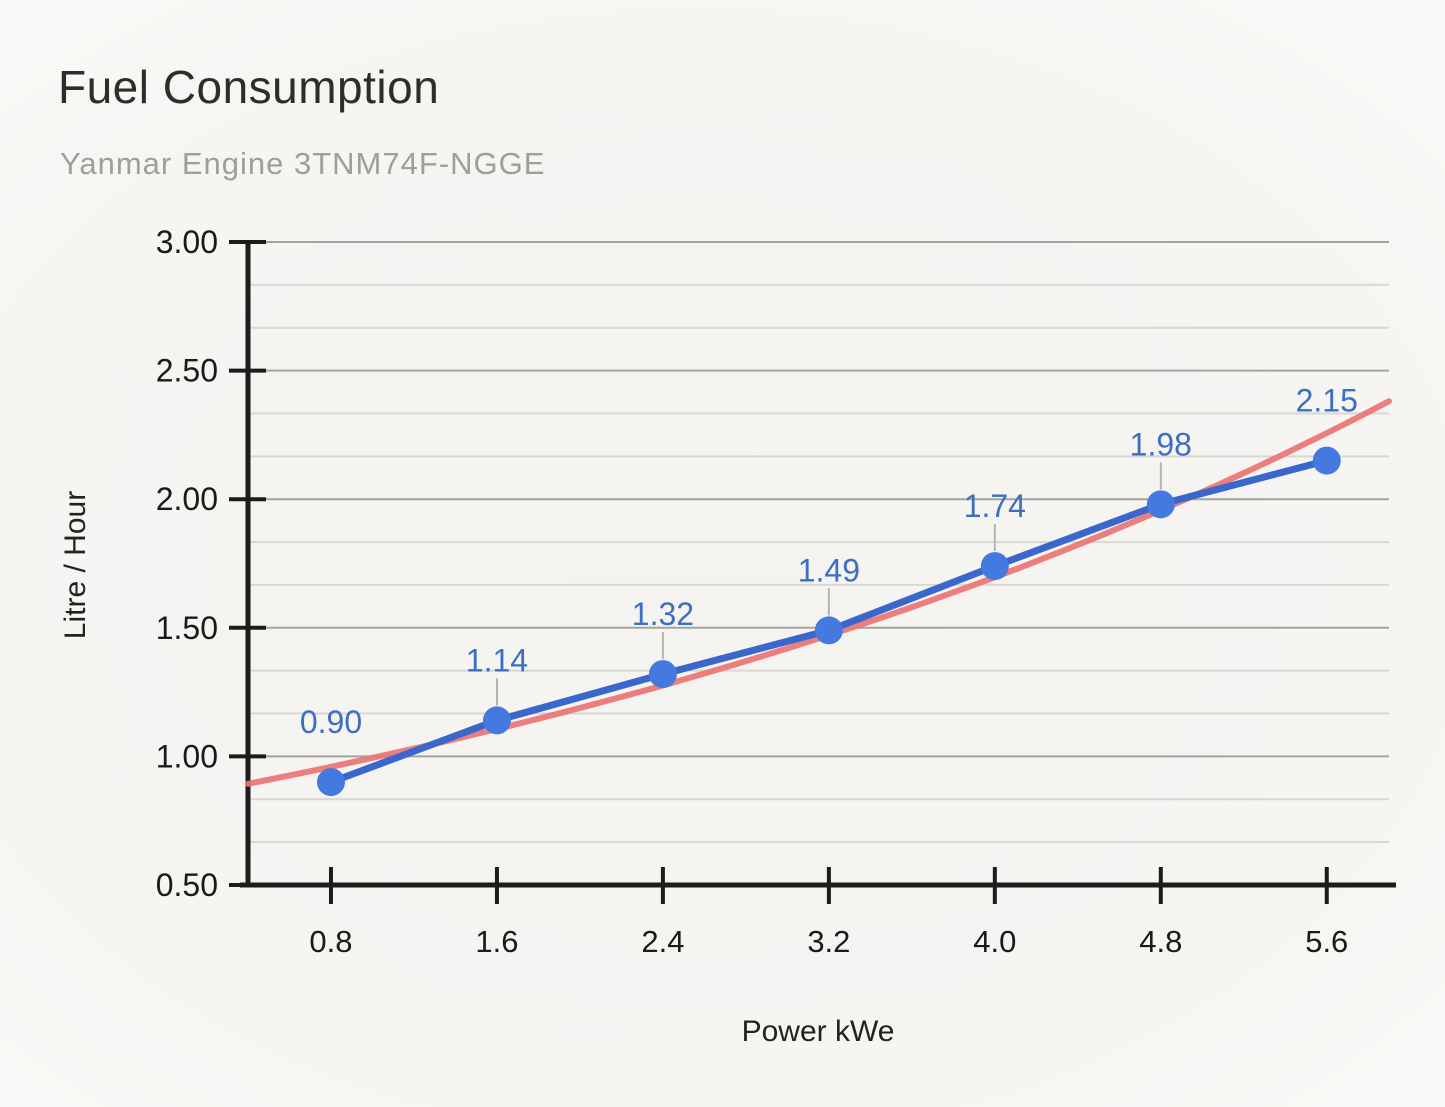 The height and width of the screenshot is (1107, 1445). I want to click on x-axis-title: Power kWe, so click(818, 1031).